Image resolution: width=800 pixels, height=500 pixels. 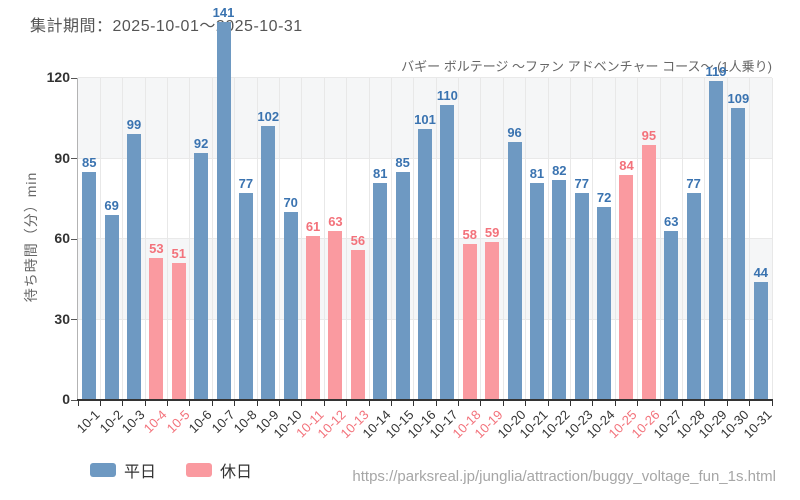 What do you see at coordinates (166, 26) in the screenshot?
I see `chart-title: 集計期間：2025-10-01〜2025-10-31` at bounding box center [166, 26].